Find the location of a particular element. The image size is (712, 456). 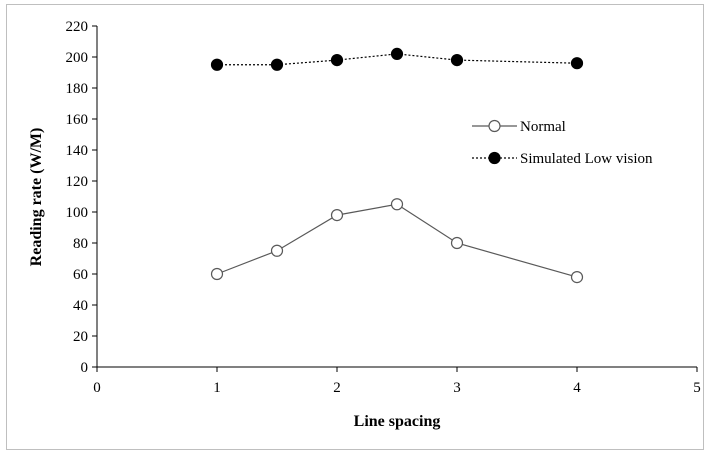

x-tick-label: 3 is located at coordinates (457, 388).